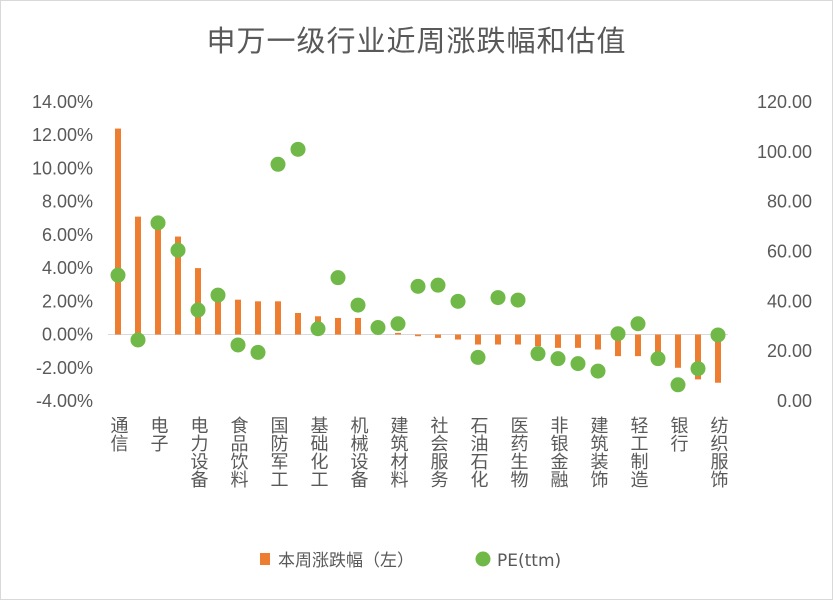 Image resolution: width=833 pixels, height=600 pixels. I want to click on right-axis: 0.00 20.00 40.00 60.00 80.00 100.00 120.00, so click(784, 251).